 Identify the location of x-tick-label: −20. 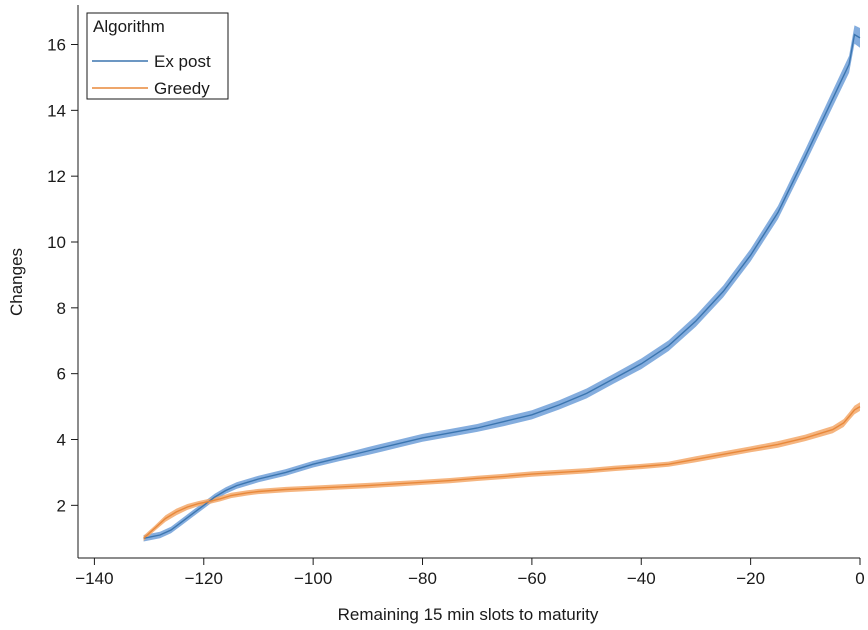
(750, 578).